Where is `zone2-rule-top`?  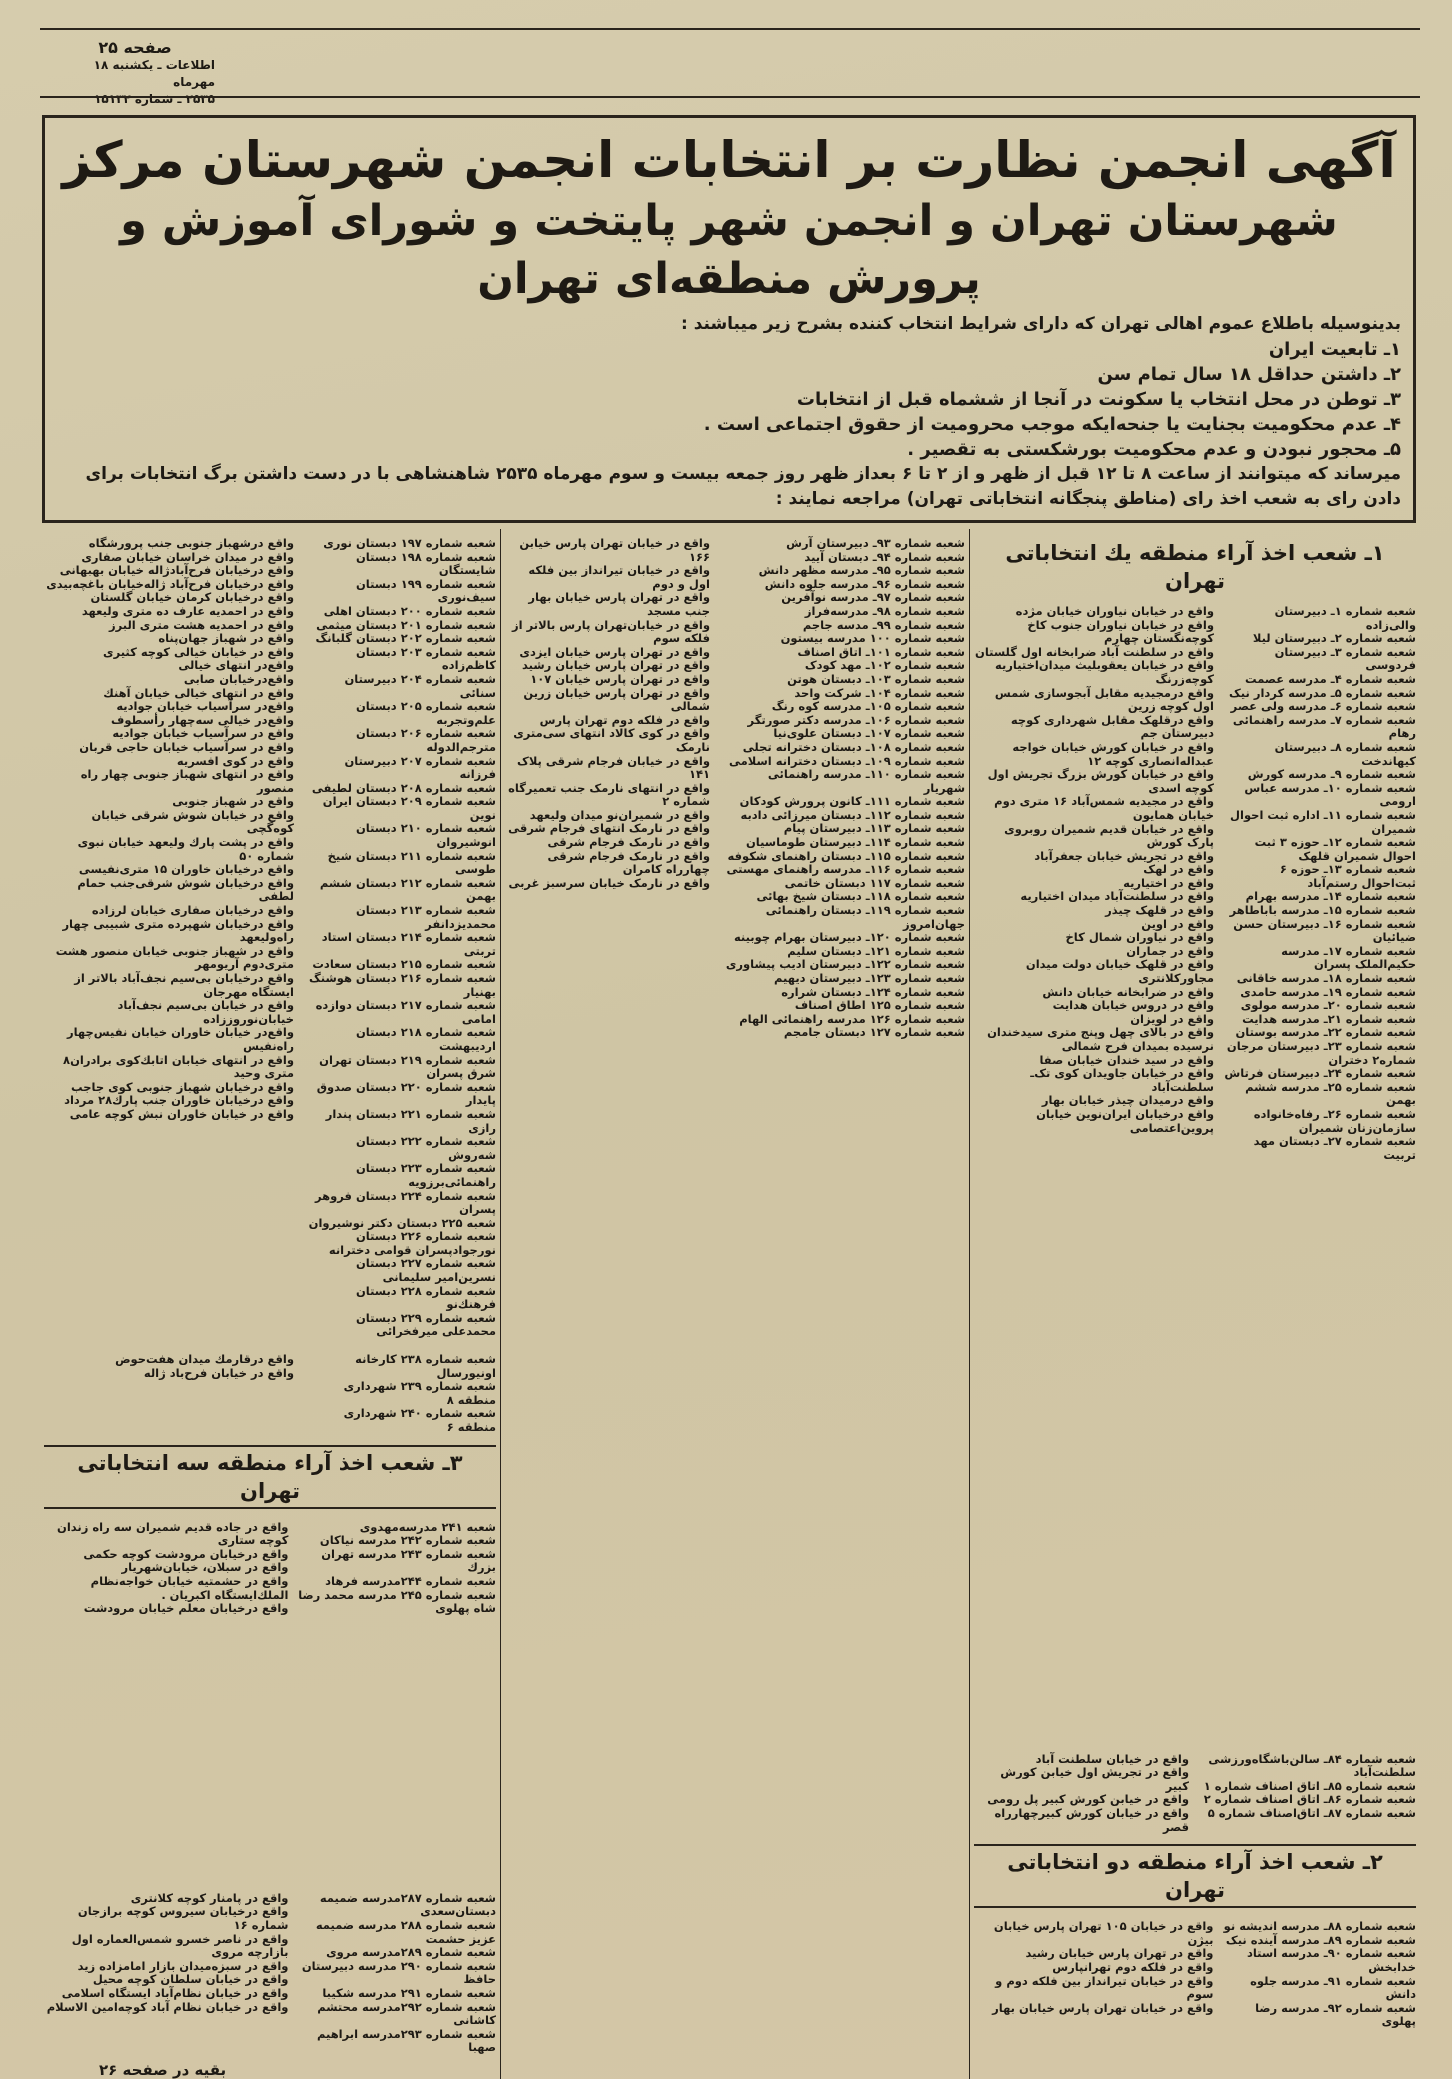
zone2-rule-top is located at coordinates (1195, 1845).